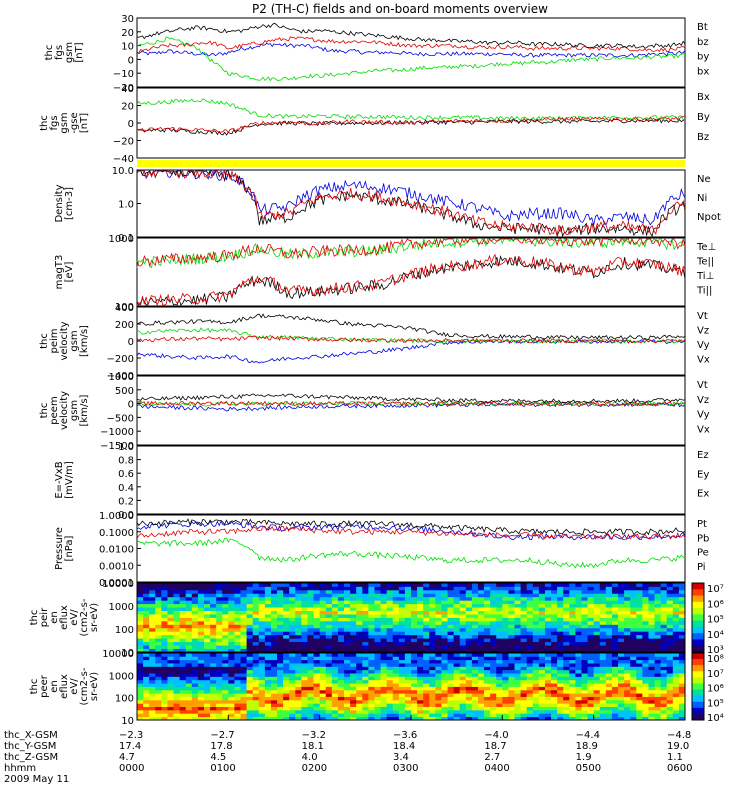 This screenshot has height=800, width=750. What do you see at coordinates (703, 400) in the screenshot?
I see `legend-Vz: Vz` at bounding box center [703, 400].